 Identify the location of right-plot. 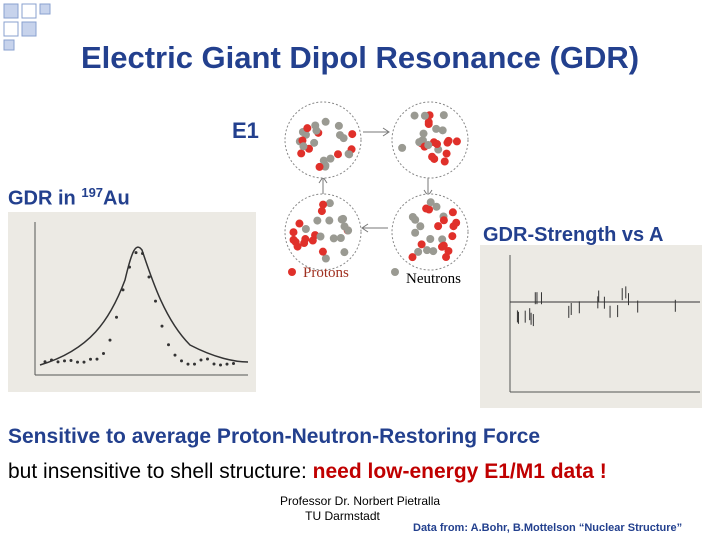
(591, 326).